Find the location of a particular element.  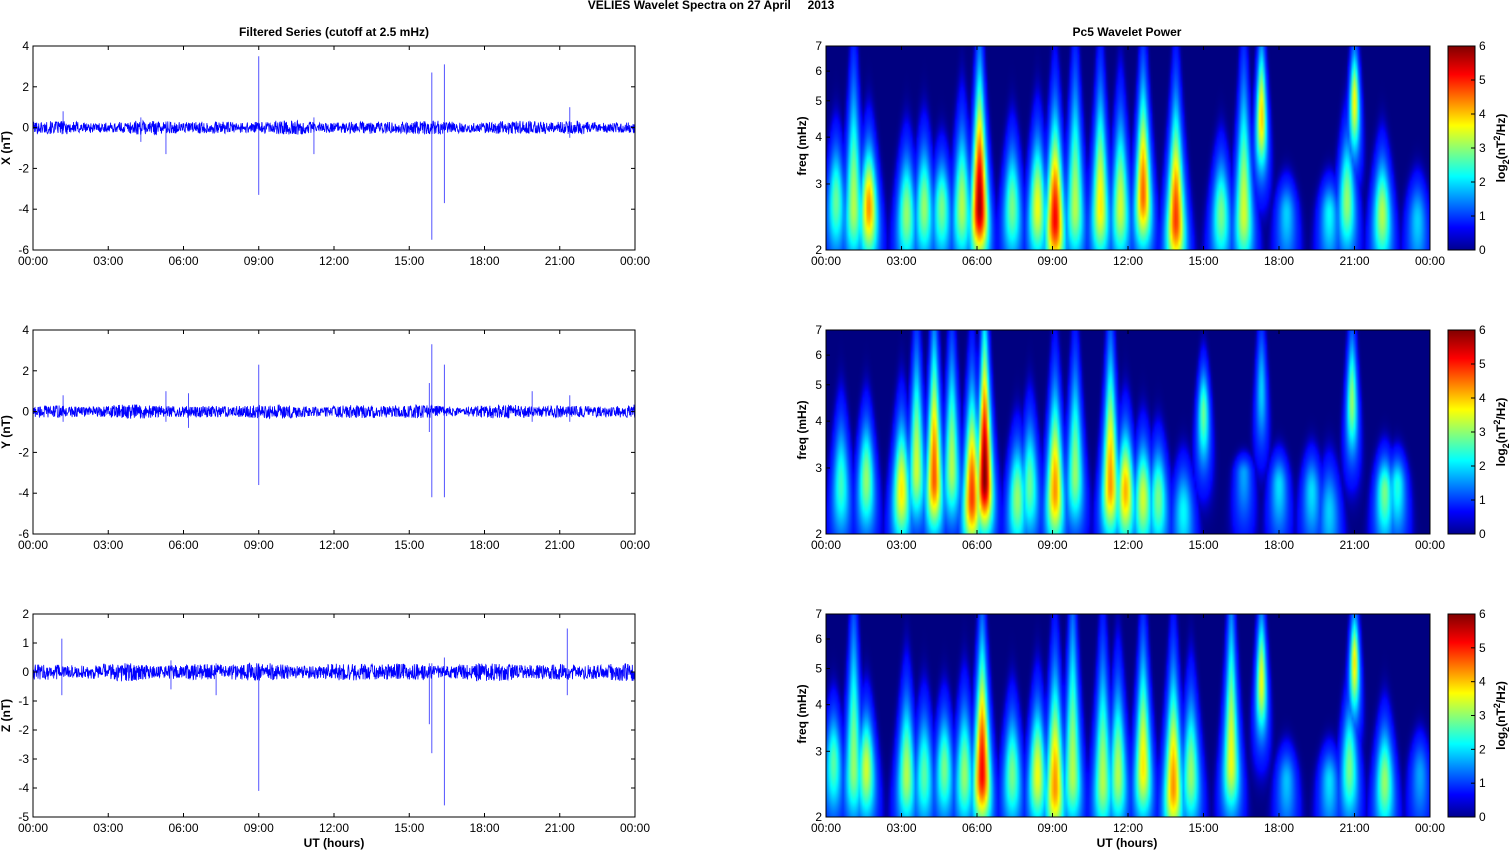

y-axis-label: Z (nT) is located at coordinates (6, 715).